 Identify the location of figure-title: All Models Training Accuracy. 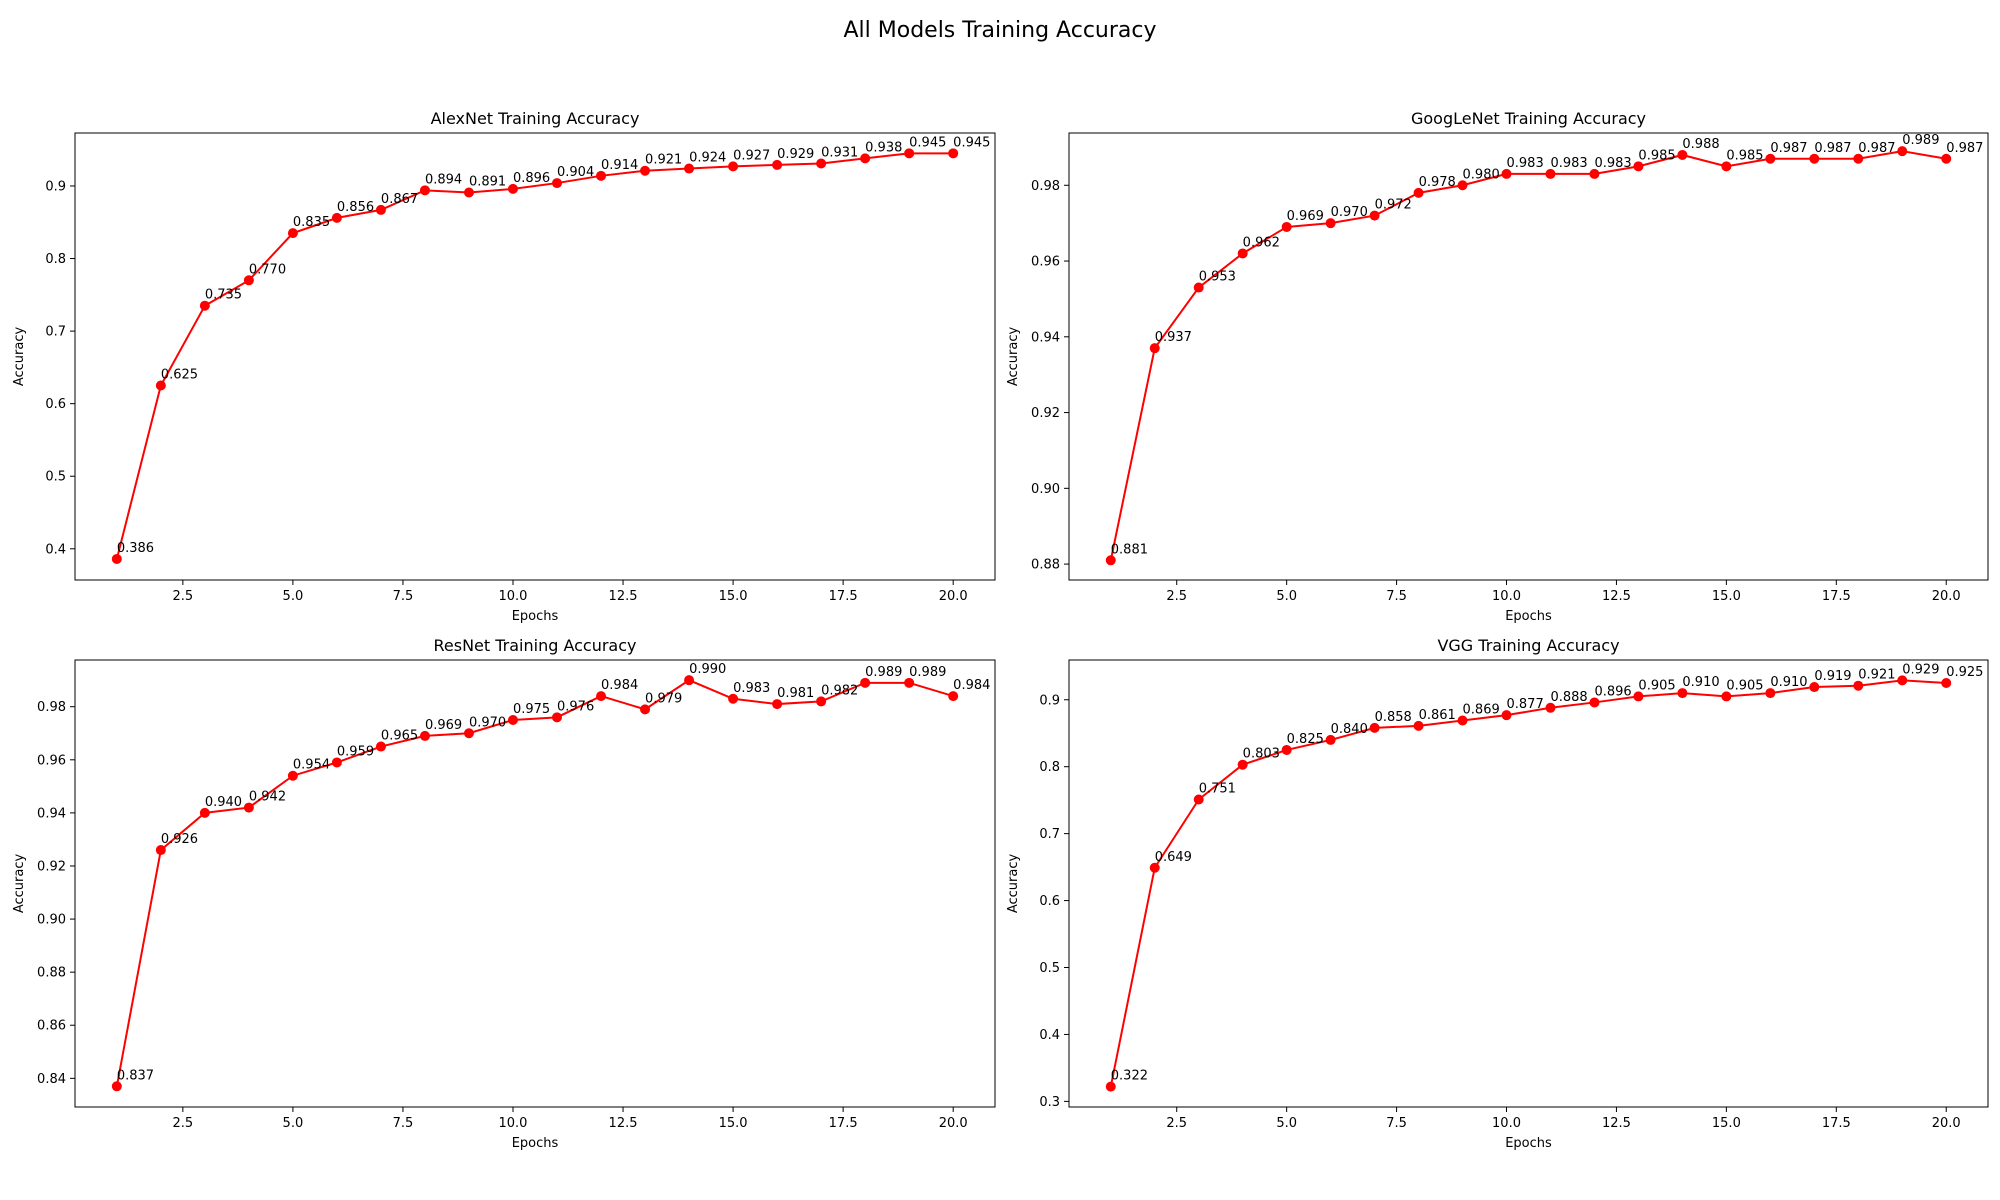
(1000, 30).